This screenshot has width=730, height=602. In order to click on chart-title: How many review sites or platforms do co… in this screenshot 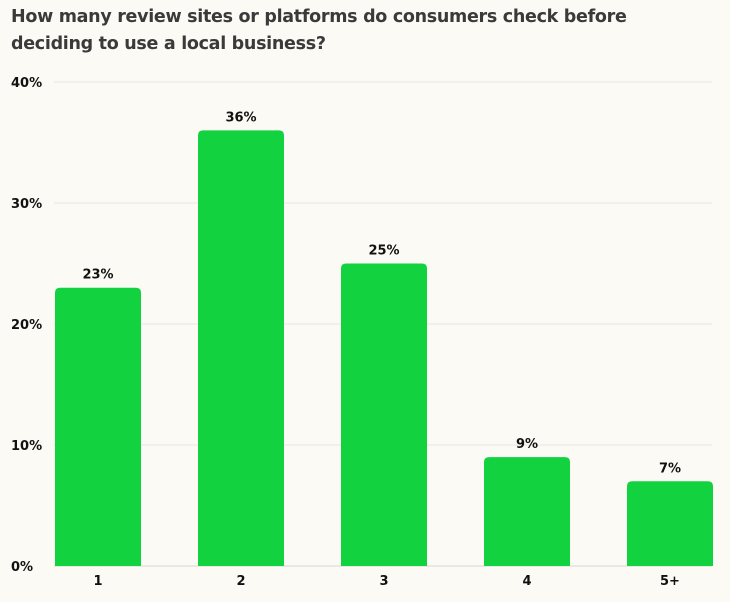, I will do `click(319, 30)`.